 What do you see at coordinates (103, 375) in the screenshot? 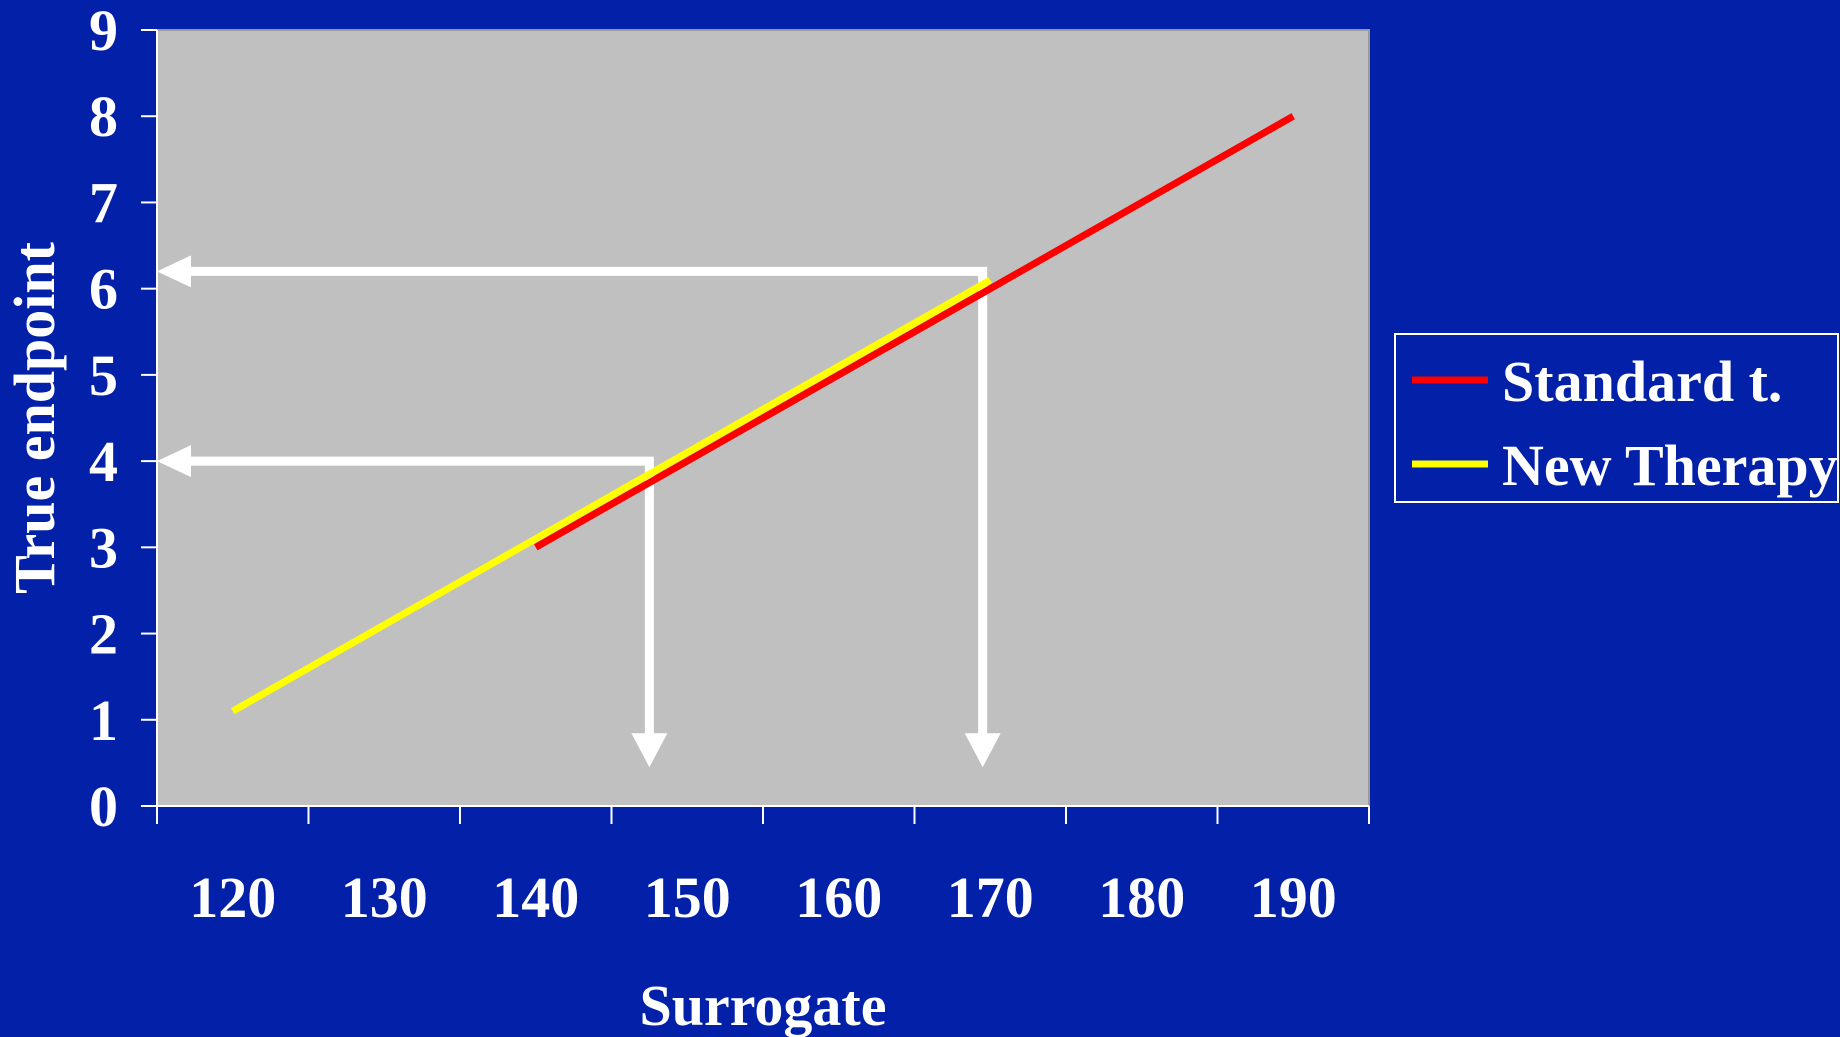
I see `y-tick-label: 5` at bounding box center [103, 375].